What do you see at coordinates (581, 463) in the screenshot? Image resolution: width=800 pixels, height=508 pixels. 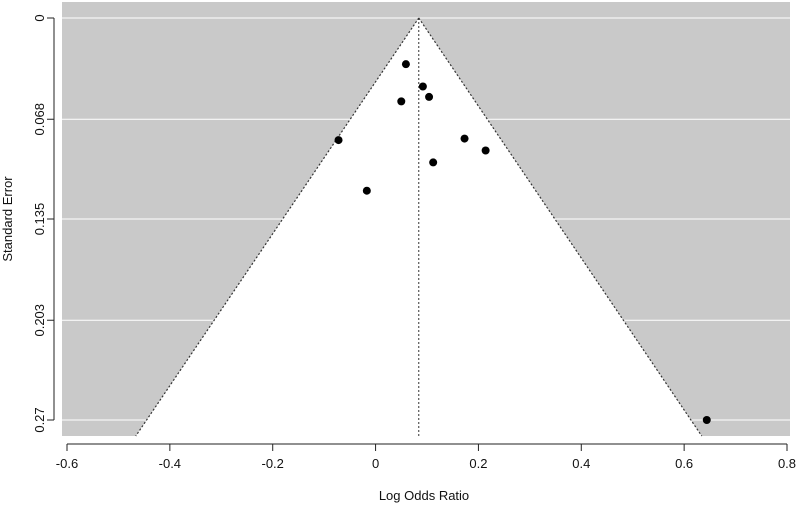 I see `x-tick-label: 0.4` at bounding box center [581, 463].